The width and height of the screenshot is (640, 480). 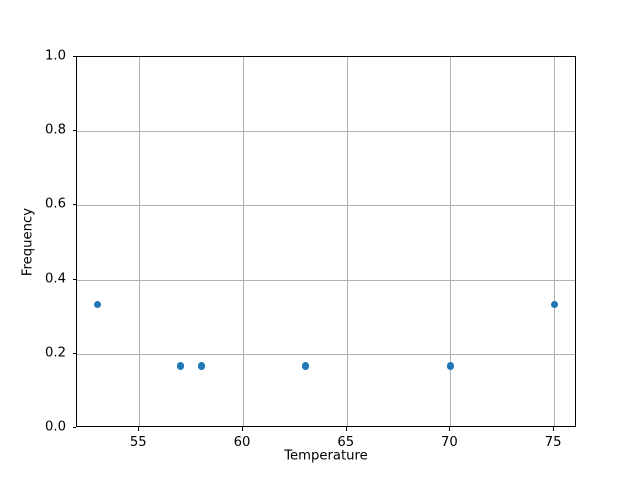 I want to click on x-axis-tick-label: 65, so click(x=346, y=442).